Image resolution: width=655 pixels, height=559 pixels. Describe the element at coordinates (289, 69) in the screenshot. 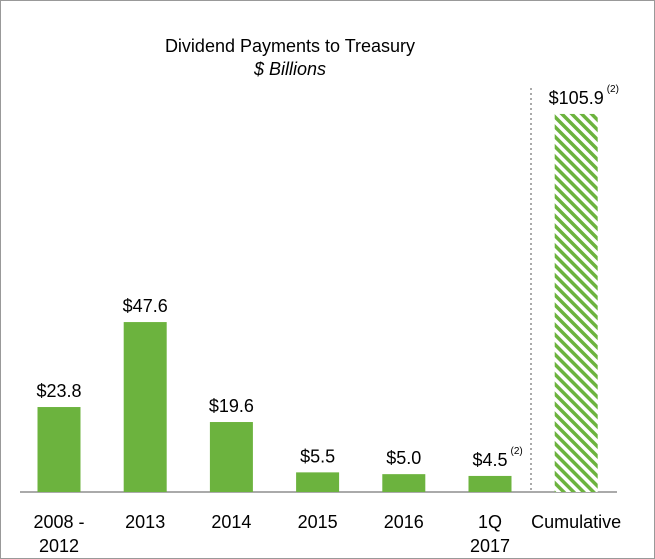

I see `chart-subtitle: $ Billions` at that location.